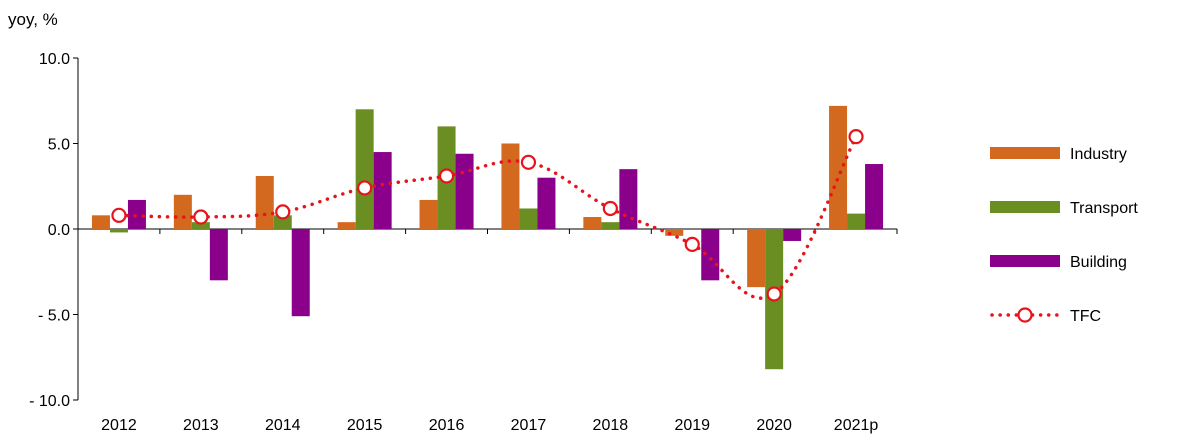 Image resolution: width=1178 pixels, height=440 pixels. What do you see at coordinates (856, 221) in the screenshot?
I see `bar-transport-2021p` at bounding box center [856, 221].